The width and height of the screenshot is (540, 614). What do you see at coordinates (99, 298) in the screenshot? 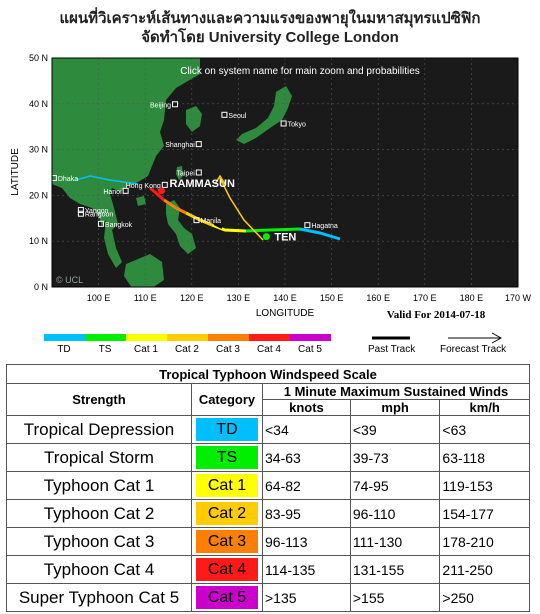
I see `longitude-tick-label: 100 E` at bounding box center [99, 298].